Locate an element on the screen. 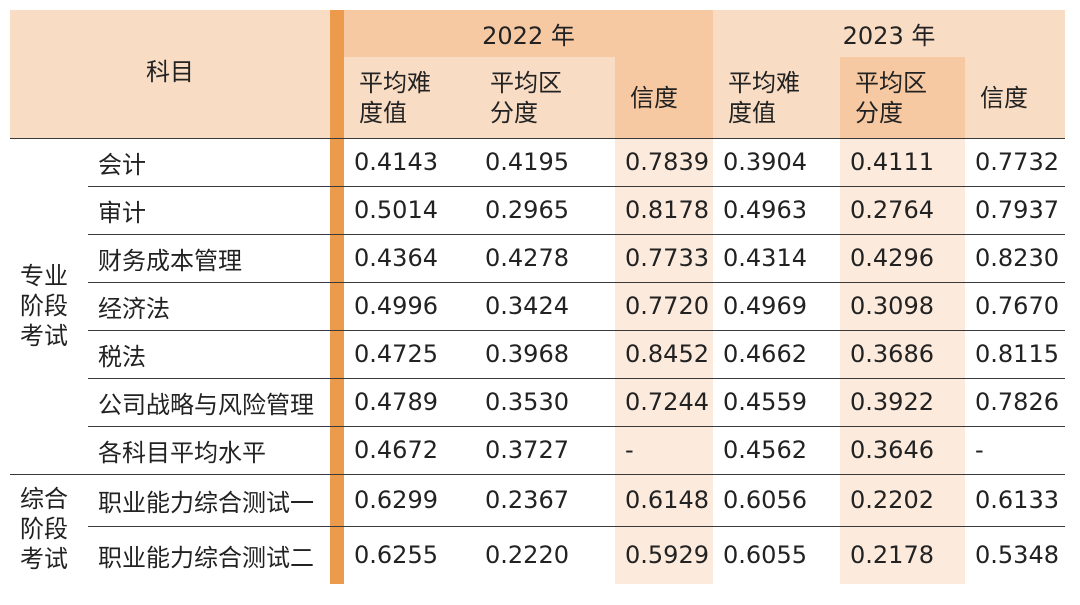  accent-bar is located at coordinates (337, 297).